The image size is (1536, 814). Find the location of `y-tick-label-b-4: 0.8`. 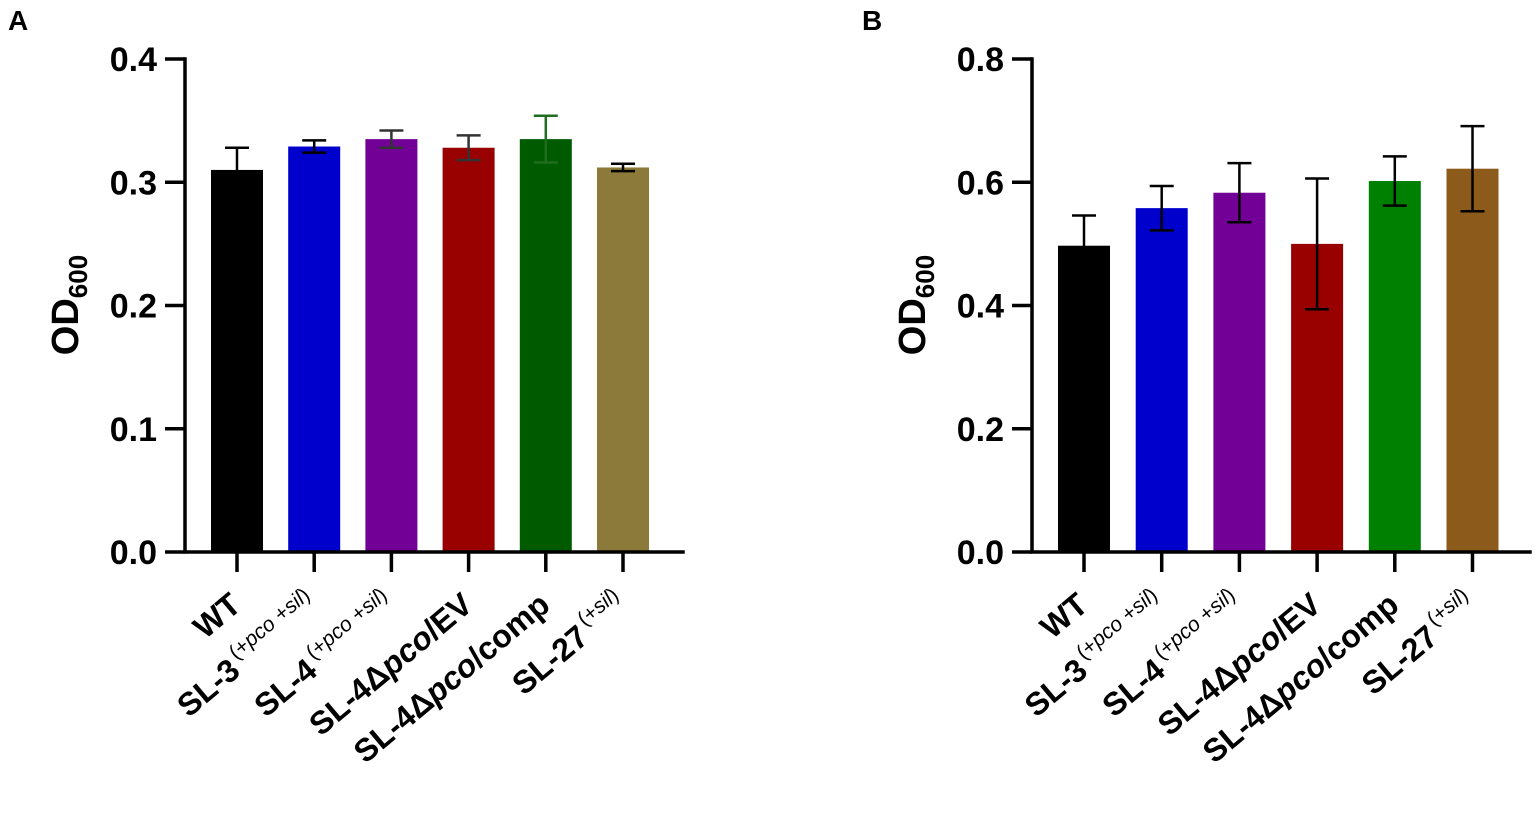

y-tick-label-b-4: 0.8 is located at coordinates (980, 60).